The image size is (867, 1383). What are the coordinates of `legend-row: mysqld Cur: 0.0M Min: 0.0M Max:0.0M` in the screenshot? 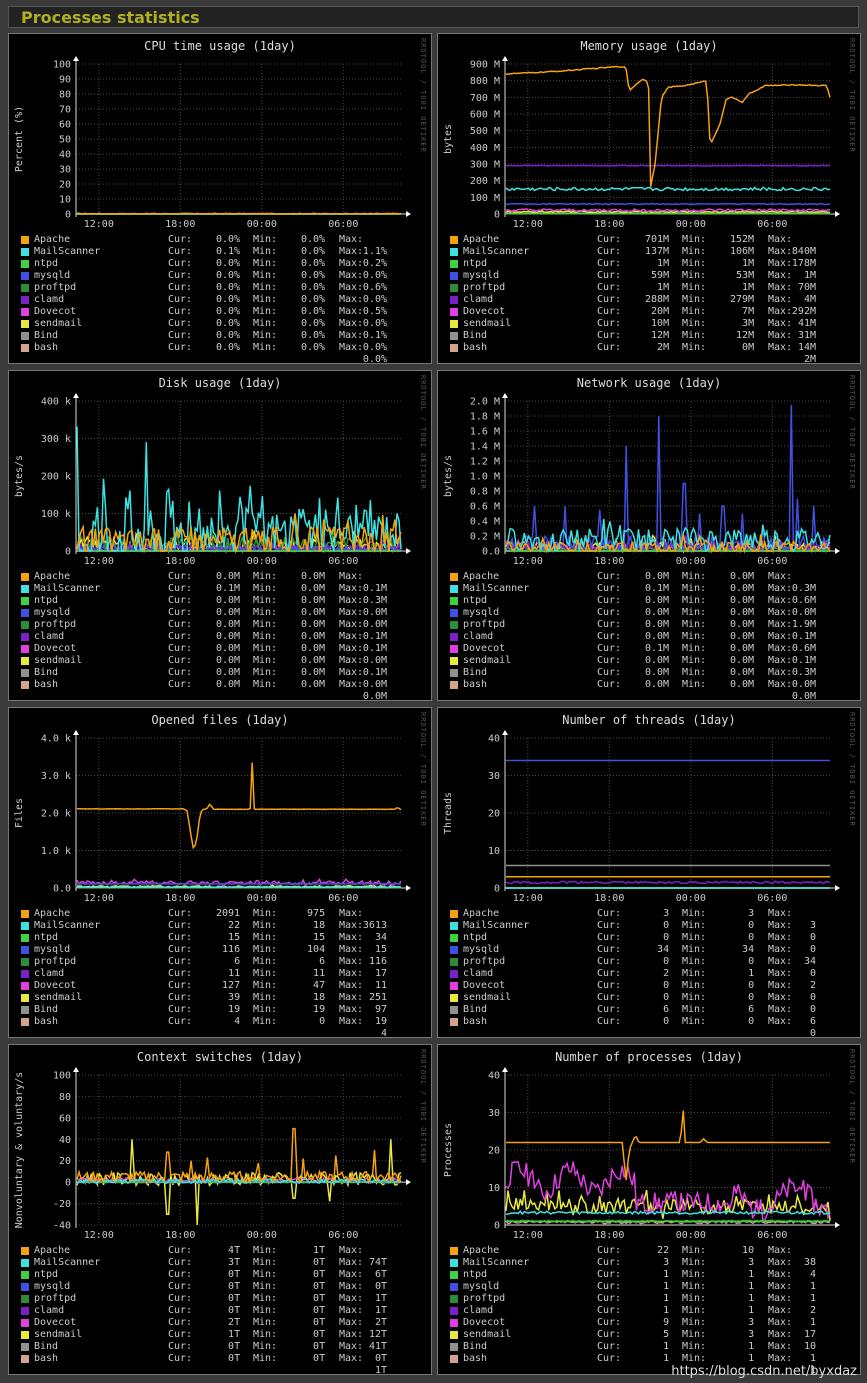 It's located at (216, 618).